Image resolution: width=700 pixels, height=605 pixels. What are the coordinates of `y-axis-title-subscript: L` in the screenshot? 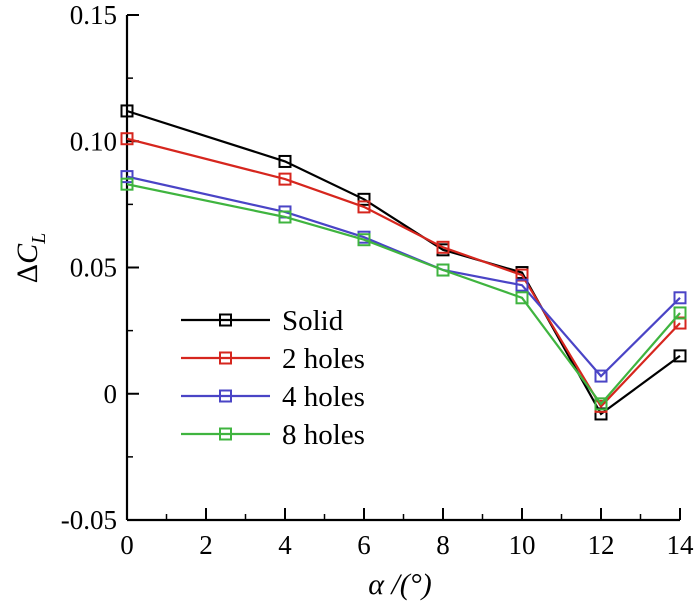 It's located at (39, 239).